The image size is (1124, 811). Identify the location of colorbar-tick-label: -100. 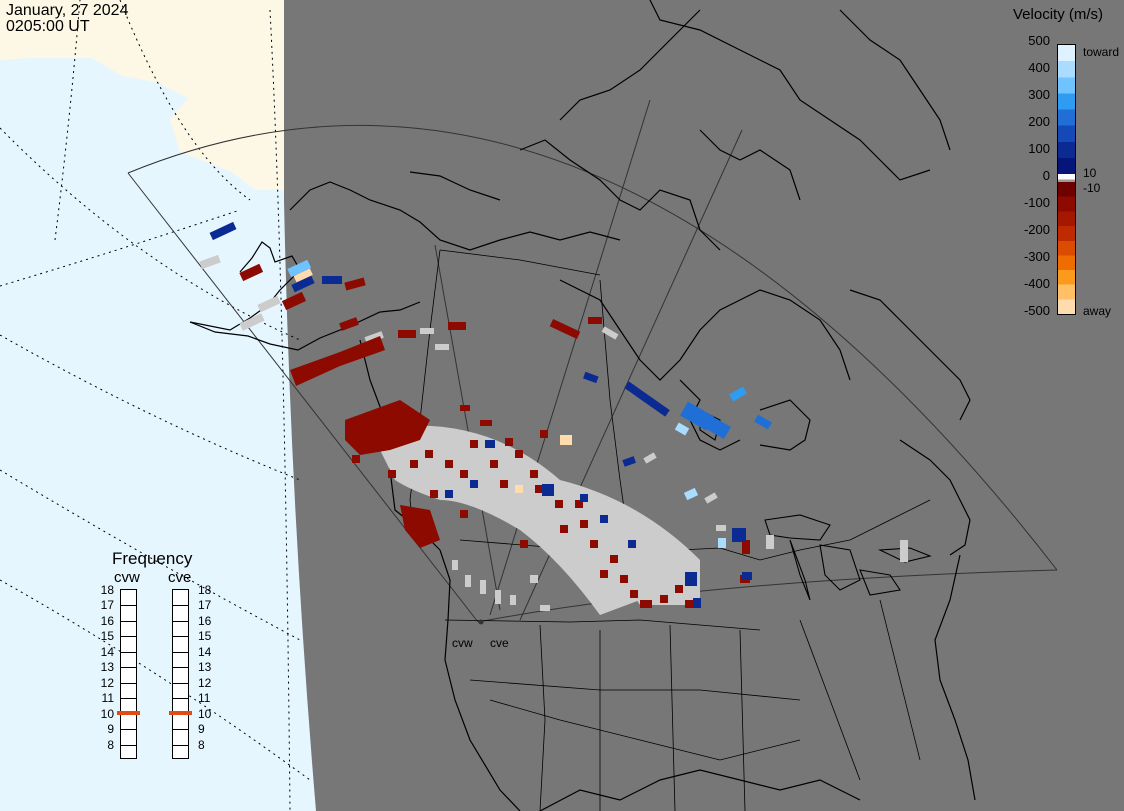
(1036, 202).